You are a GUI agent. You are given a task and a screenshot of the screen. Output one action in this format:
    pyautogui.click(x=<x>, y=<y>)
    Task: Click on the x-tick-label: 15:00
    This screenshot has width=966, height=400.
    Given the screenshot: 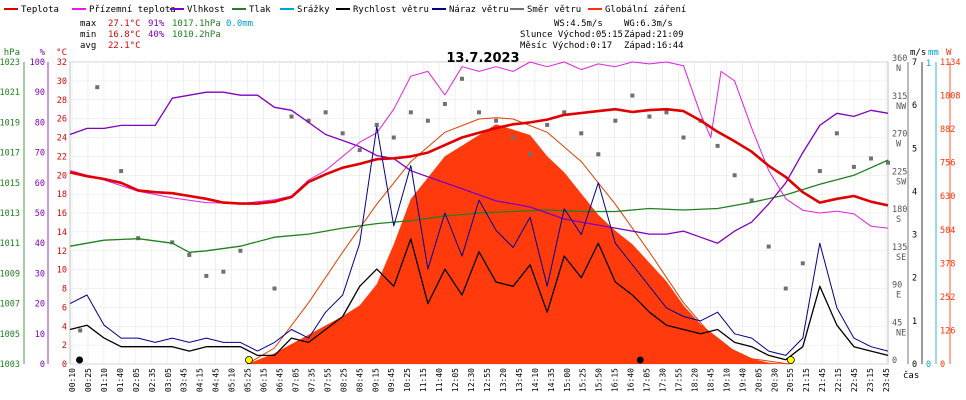 What is the action you would take?
    pyautogui.click(x=567, y=380)
    